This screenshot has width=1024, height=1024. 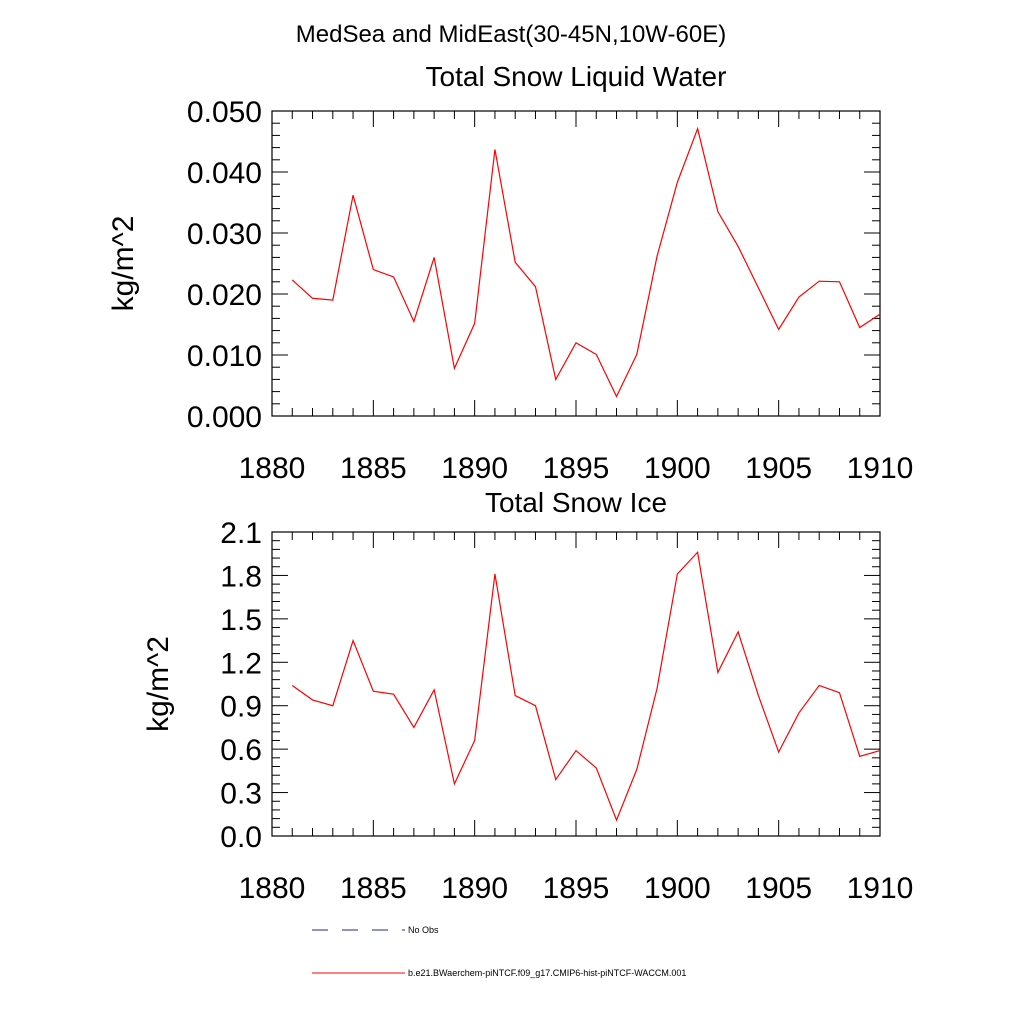 I want to click on chart-title: Total Snow Ice, so click(x=576, y=502).